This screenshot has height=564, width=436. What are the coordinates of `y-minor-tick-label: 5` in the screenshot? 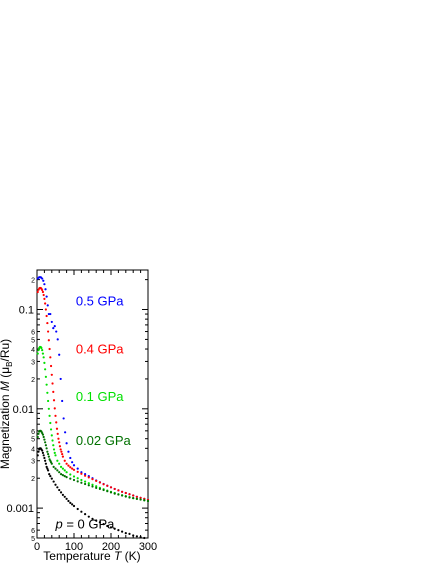 It's located at (33, 440).